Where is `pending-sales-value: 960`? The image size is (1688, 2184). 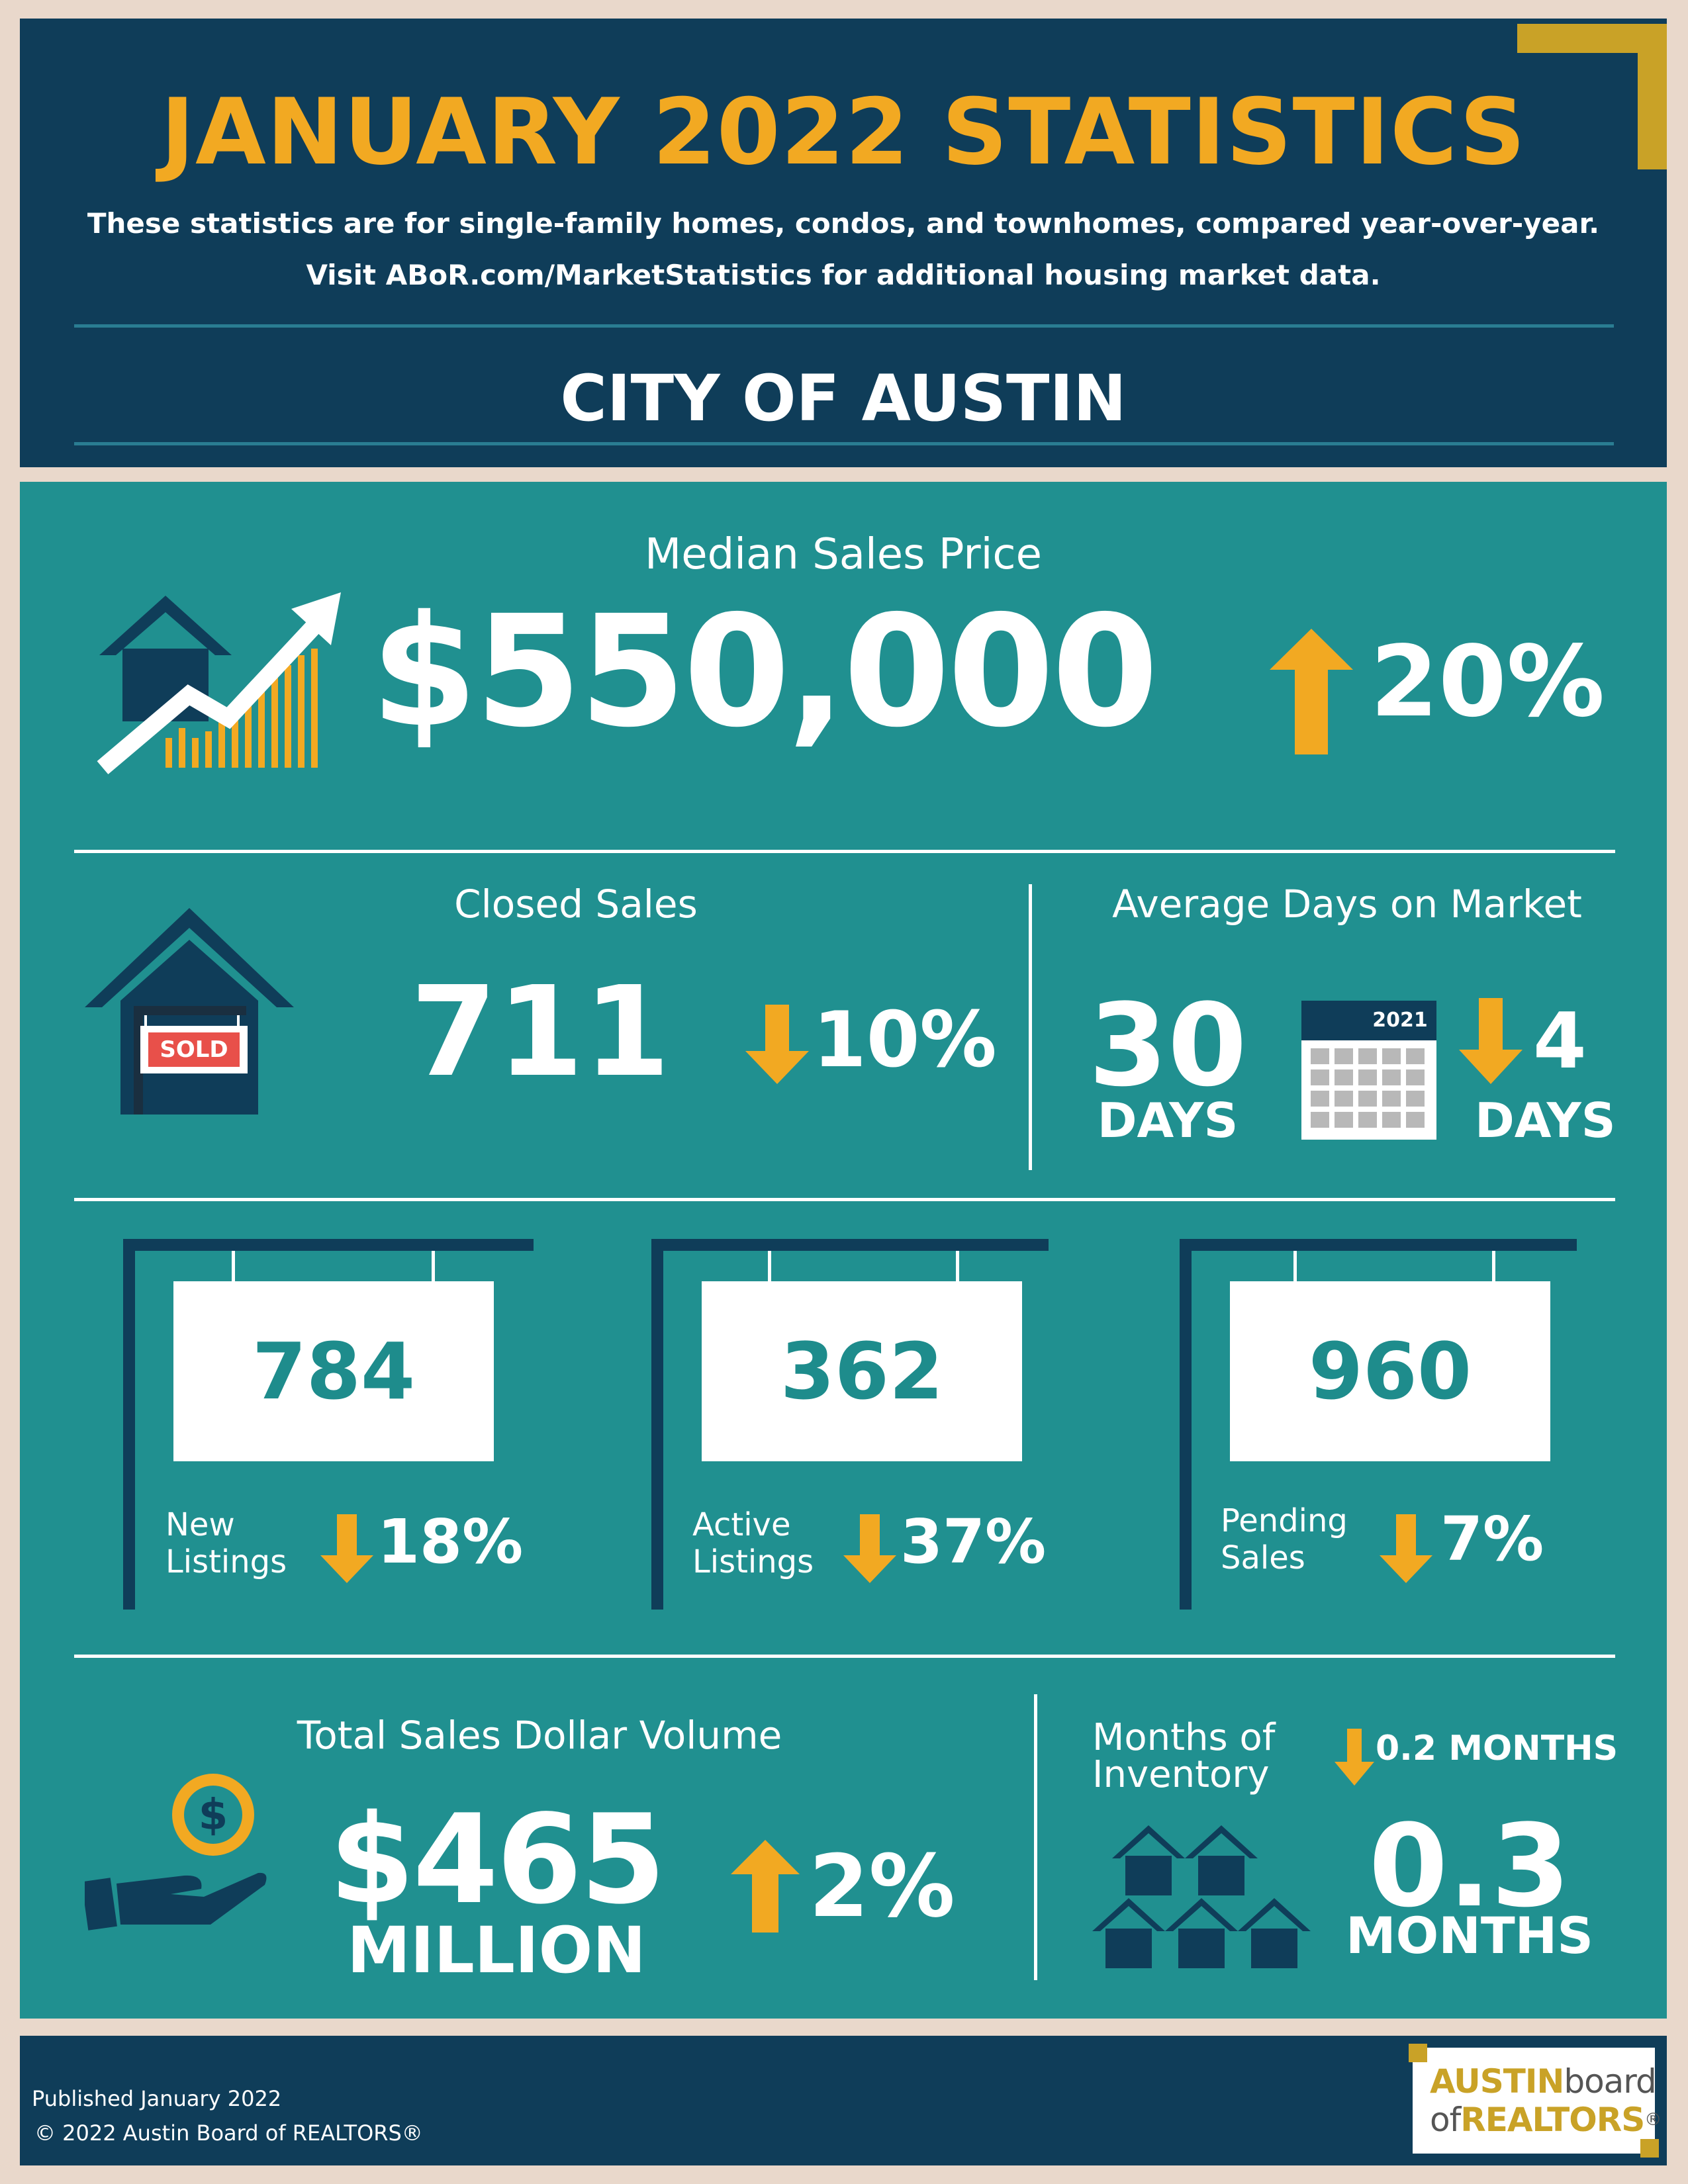
pending-sales-value: 960 is located at coordinates (1390, 1371).